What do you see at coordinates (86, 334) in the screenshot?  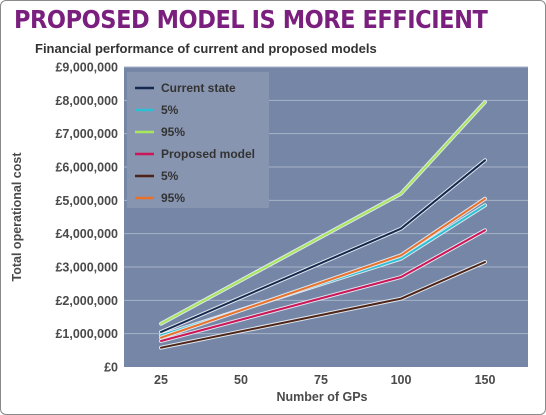 I see `y-tick-label: £1,000,000` at bounding box center [86, 334].